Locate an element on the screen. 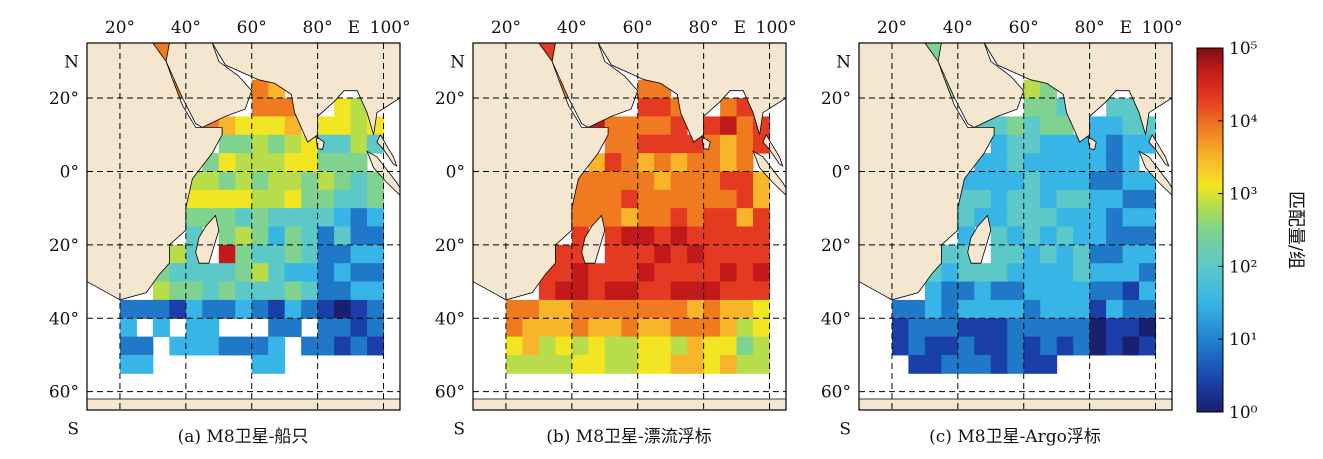  colorbar-tick-label: 10⁰ is located at coordinates (1243, 413).